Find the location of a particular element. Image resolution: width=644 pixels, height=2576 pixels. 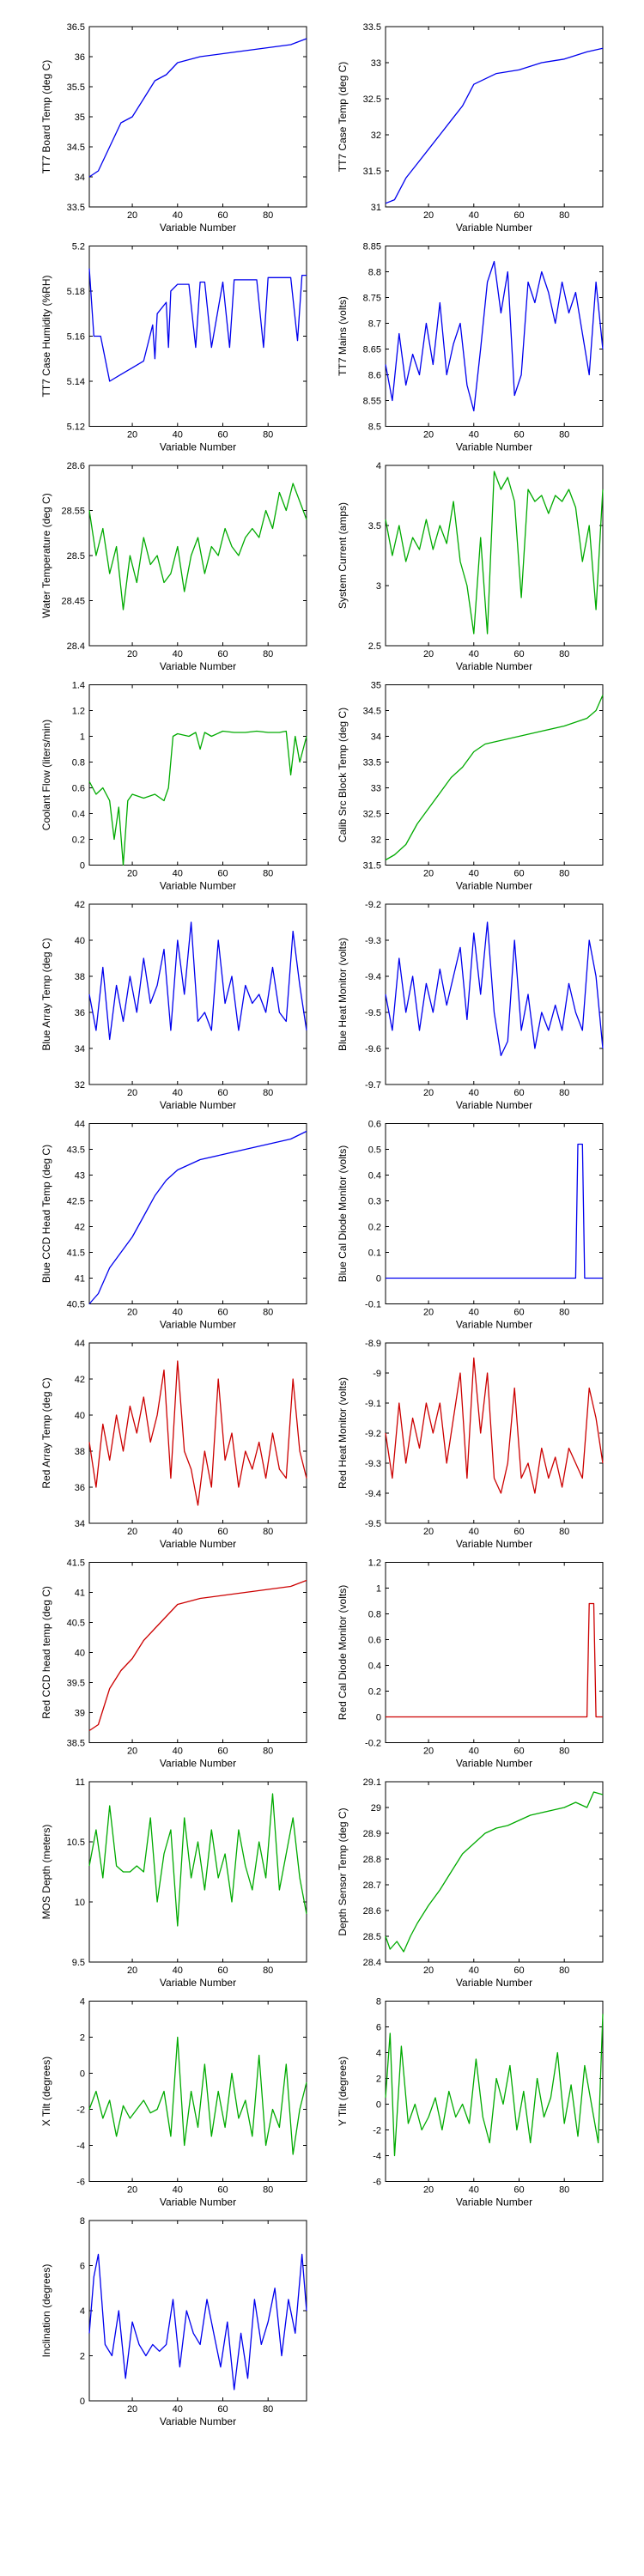

y-axis-label: Blue CCD Head Temp (deg C) is located at coordinates (46, 1214).